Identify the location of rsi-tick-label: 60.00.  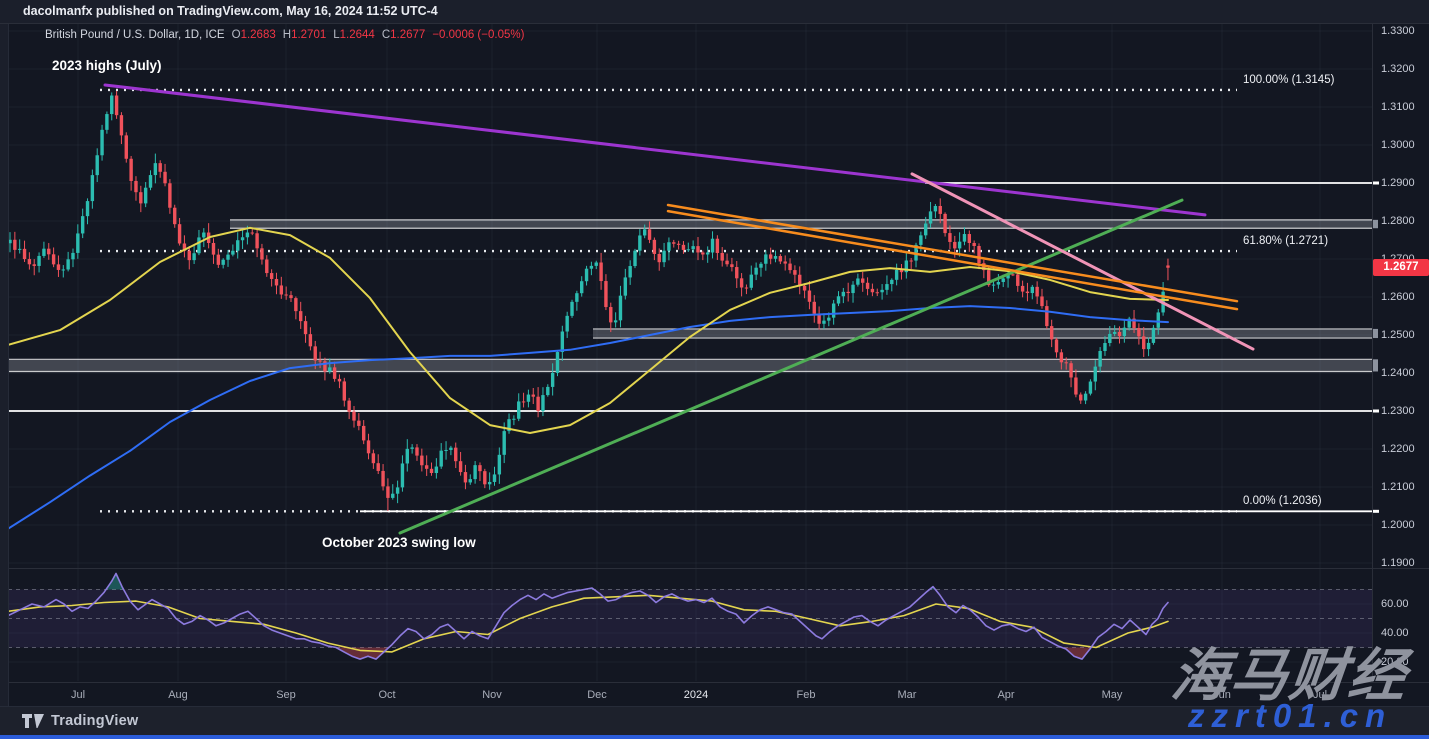
(1395, 604).